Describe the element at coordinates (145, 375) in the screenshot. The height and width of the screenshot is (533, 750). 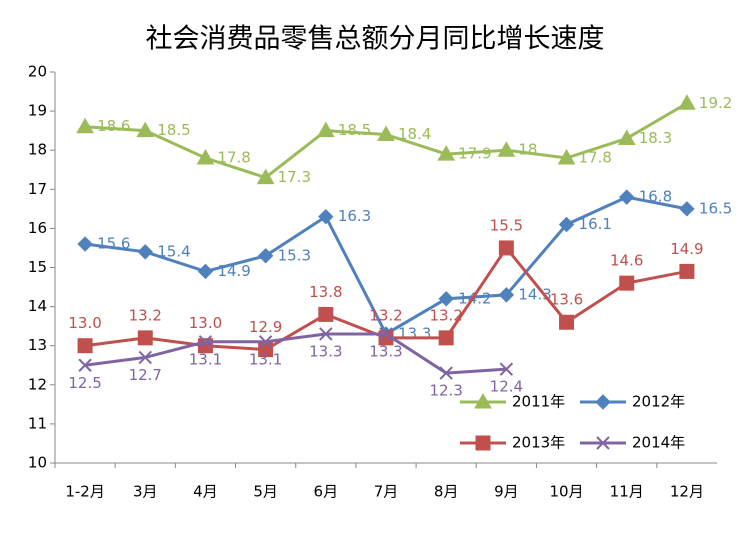
I see `data-label: 12.7` at that location.